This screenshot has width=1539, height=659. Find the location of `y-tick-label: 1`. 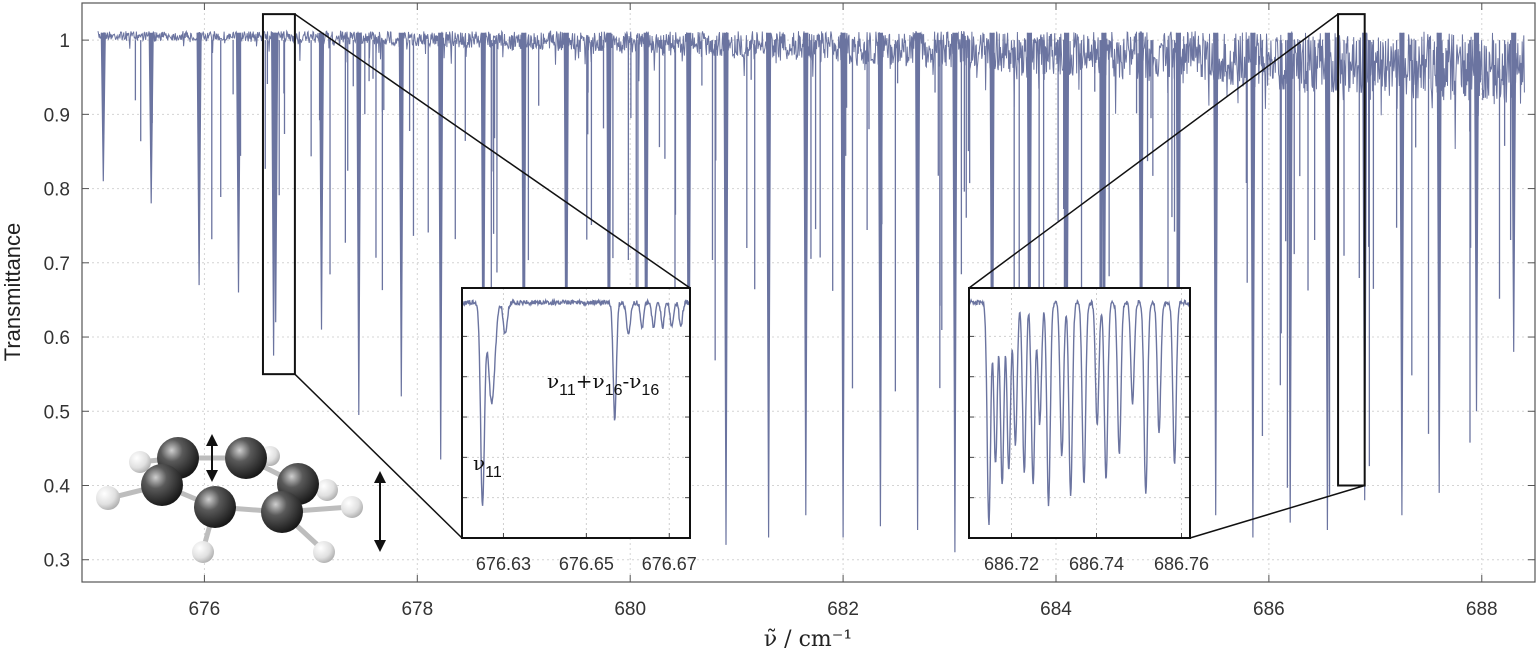

y-tick-label: 1 is located at coordinates (64, 41).